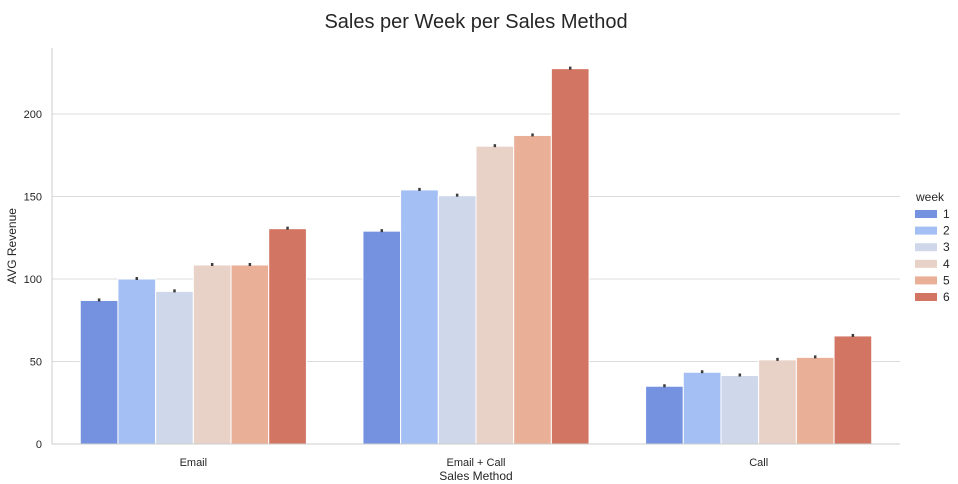 Image resolution: width=958 pixels, height=484 pixels. I want to click on legend-label: 1, so click(946, 214).